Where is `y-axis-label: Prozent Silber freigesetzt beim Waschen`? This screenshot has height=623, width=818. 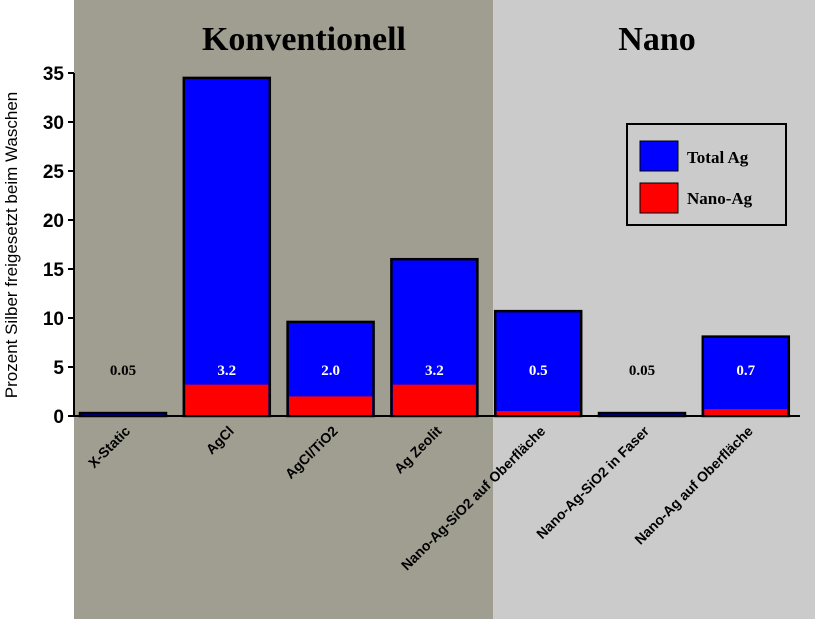
y-axis-label: Prozent Silber freigesetzt beim Waschen is located at coordinates (11, 245).